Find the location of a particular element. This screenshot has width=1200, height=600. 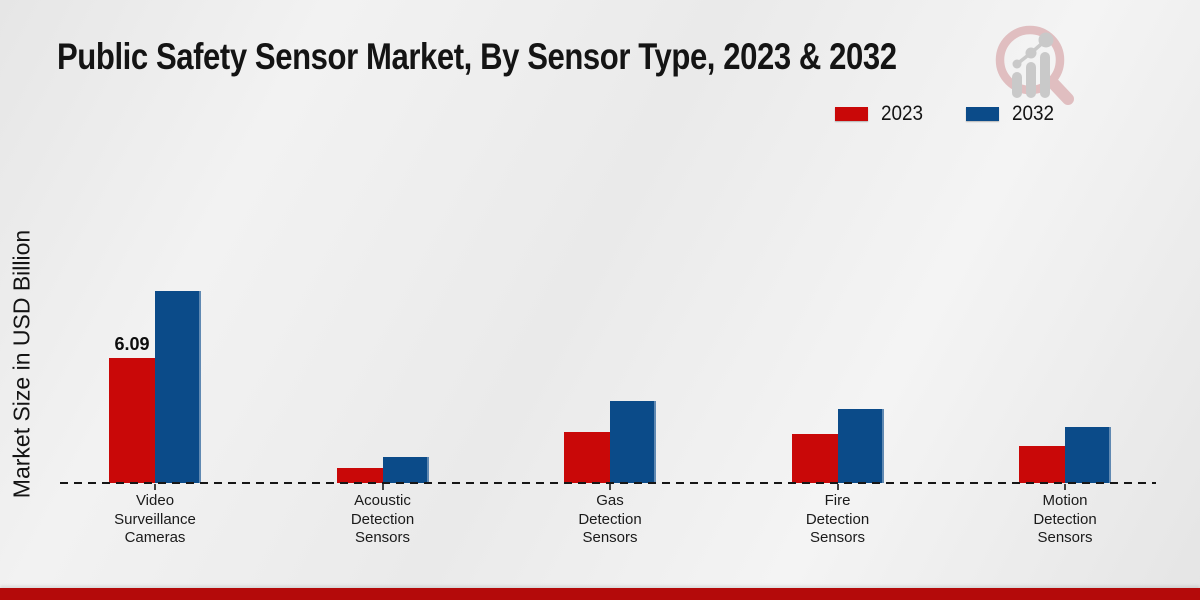

category-label-acoustic-detection-sensors: Acoustic Detection Sensors is located at coordinates (382, 519).